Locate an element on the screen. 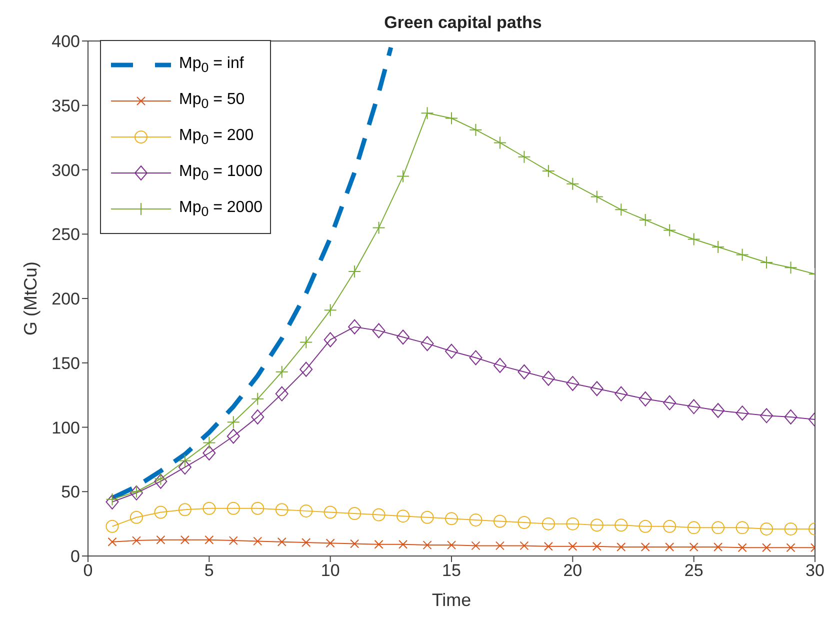 The height and width of the screenshot is (637, 837). y-tick-label: 400 is located at coordinates (66, 42).